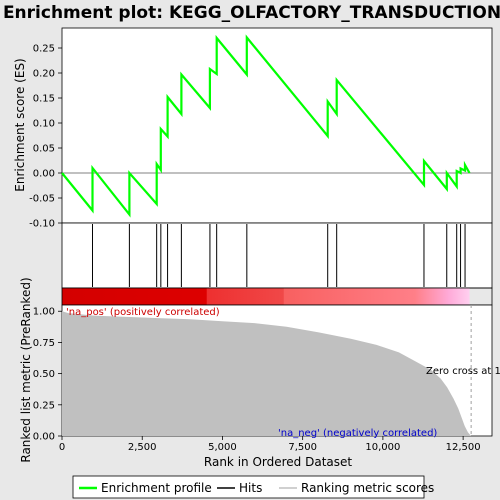 This screenshot has width=500, height=500. What do you see at coordinates (278, 462) in the screenshot?
I see `metric-xlabel: Rank in Ordered Dataset` at bounding box center [278, 462].